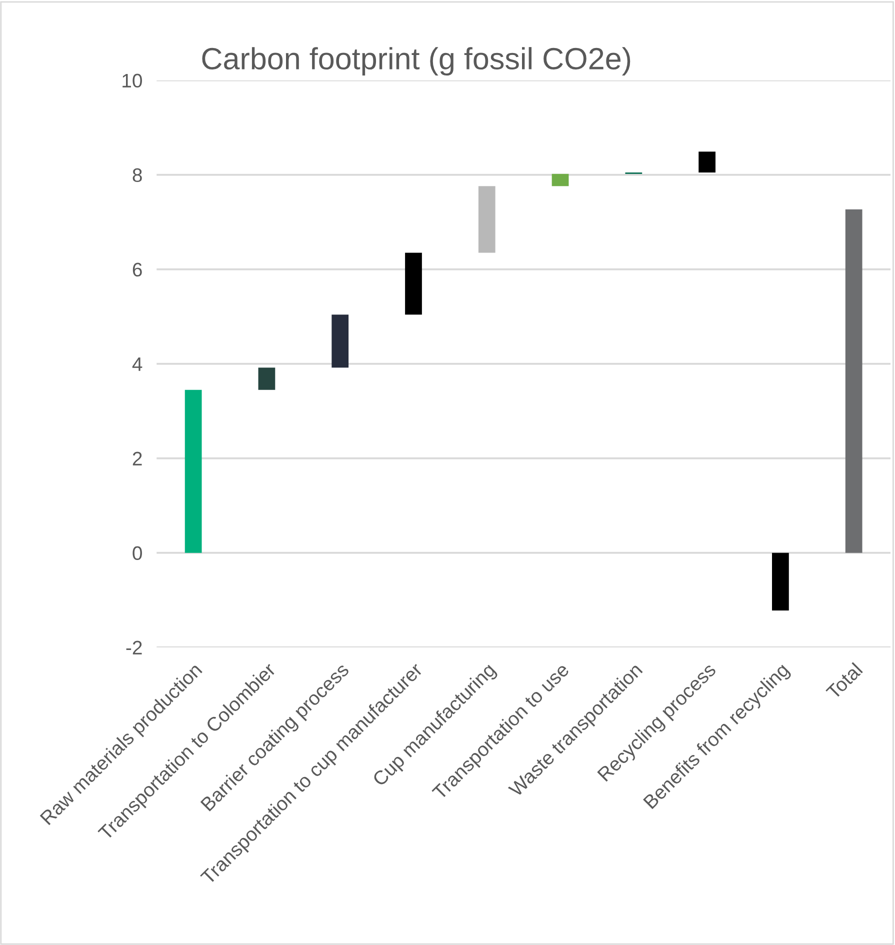 The width and height of the screenshot is (895, 945). What do you see at coordinates (416, 61) in the screenshot?
I see `chart-title: Carbon footprint (g fossil CO2e)` at bounding box center [416, 61].